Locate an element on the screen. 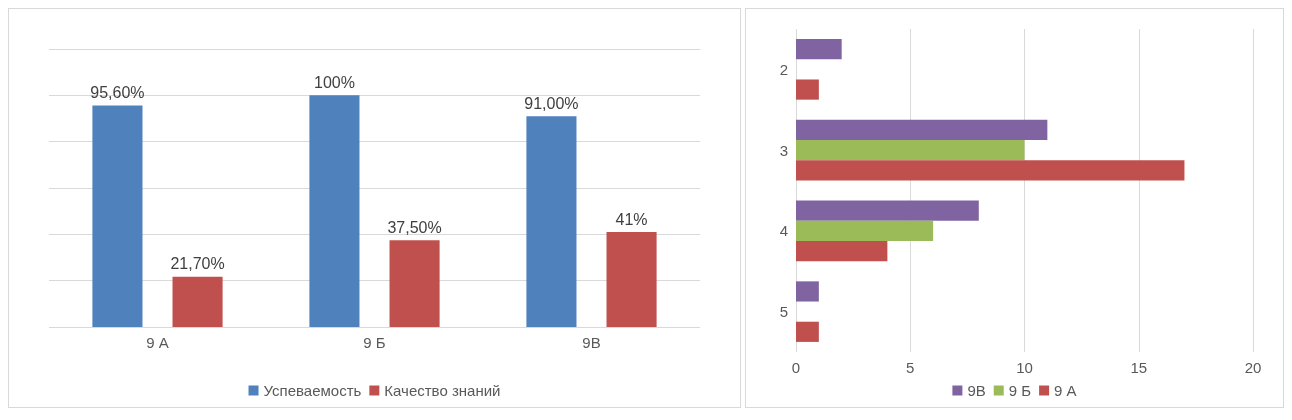  x-tick-label: 15 is located at coordinates (1139, 367).